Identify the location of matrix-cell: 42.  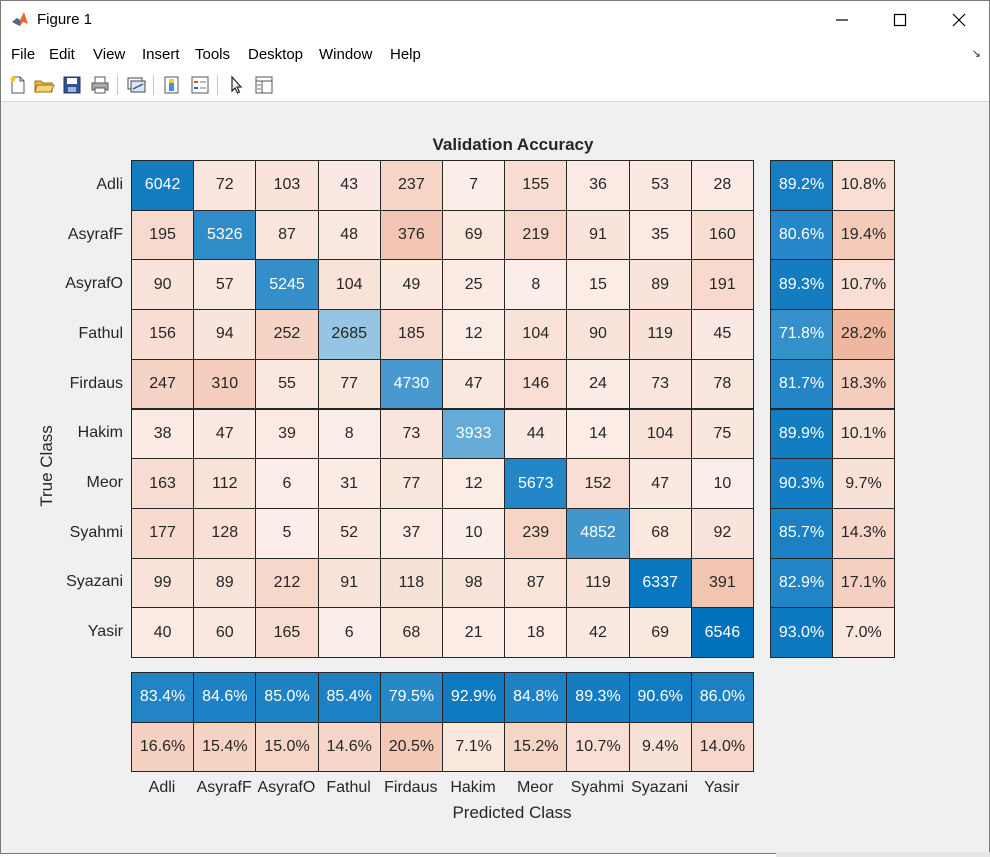
(598, 632).